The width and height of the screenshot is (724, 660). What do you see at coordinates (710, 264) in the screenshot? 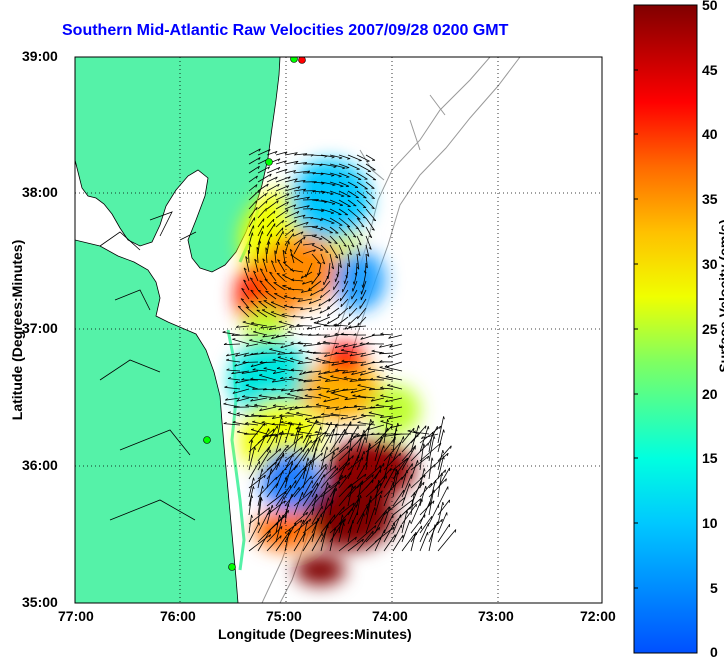
I see `colorbar-tick-label: 30` at bounding box center [710, 264].